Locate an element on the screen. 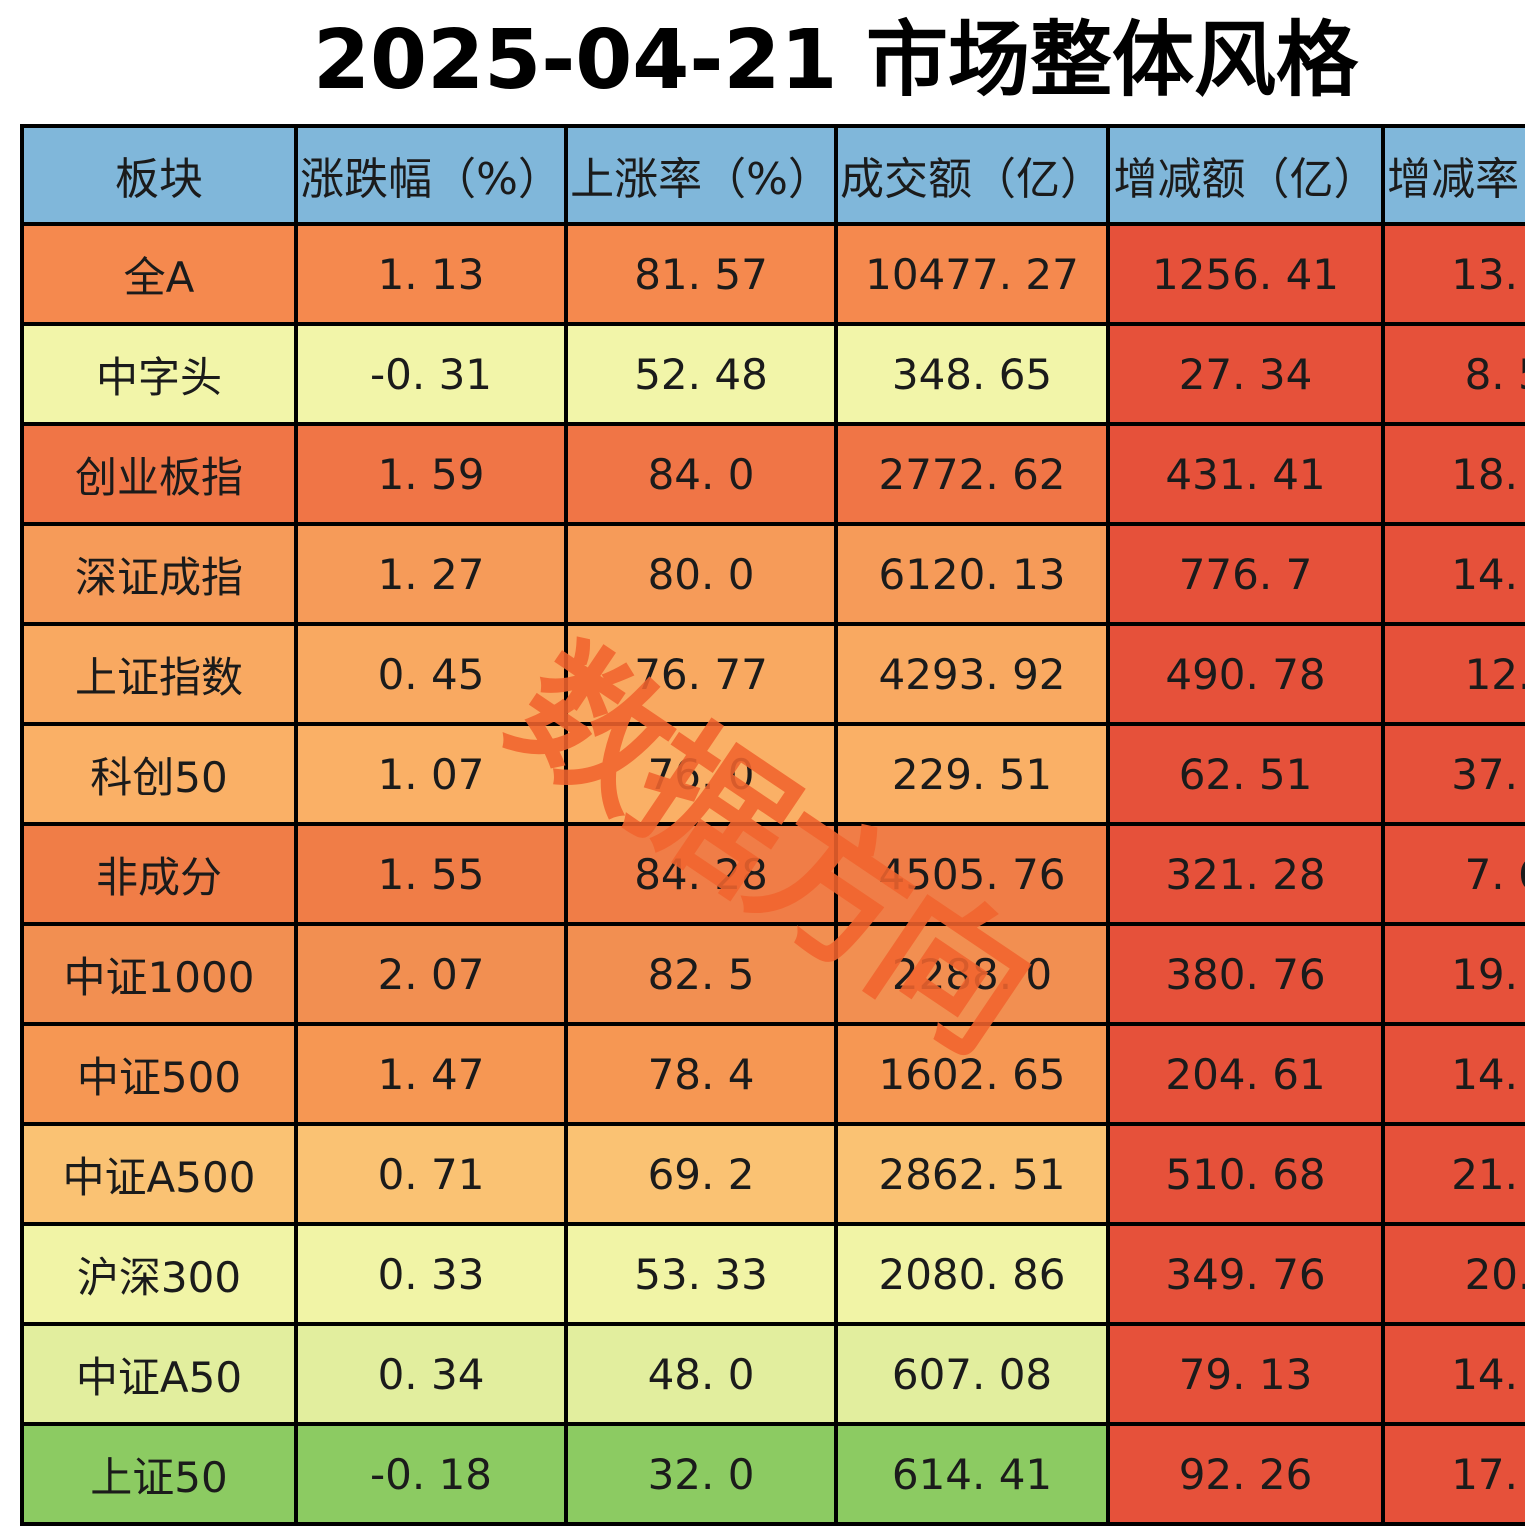 This screenshot has height=1526, width=1525. value-cell: 20. 2 is located at coordinates (1453, 1274).